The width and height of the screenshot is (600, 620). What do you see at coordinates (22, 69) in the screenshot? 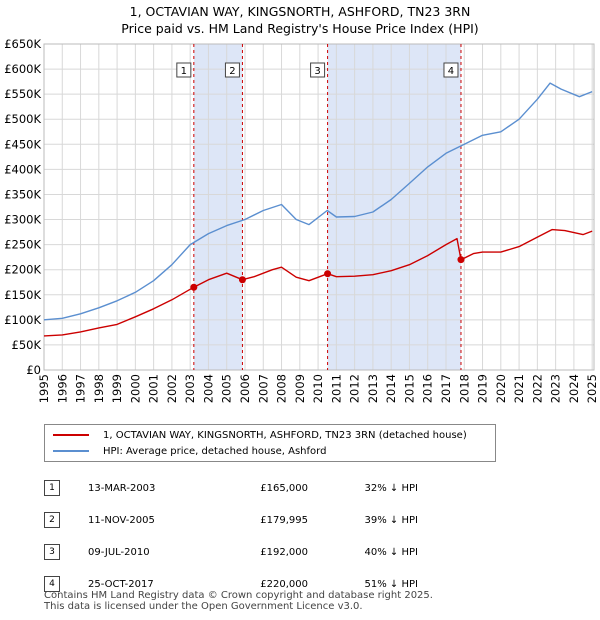
I see `y-tick-label: £600K` at bounding box center [22, 69].